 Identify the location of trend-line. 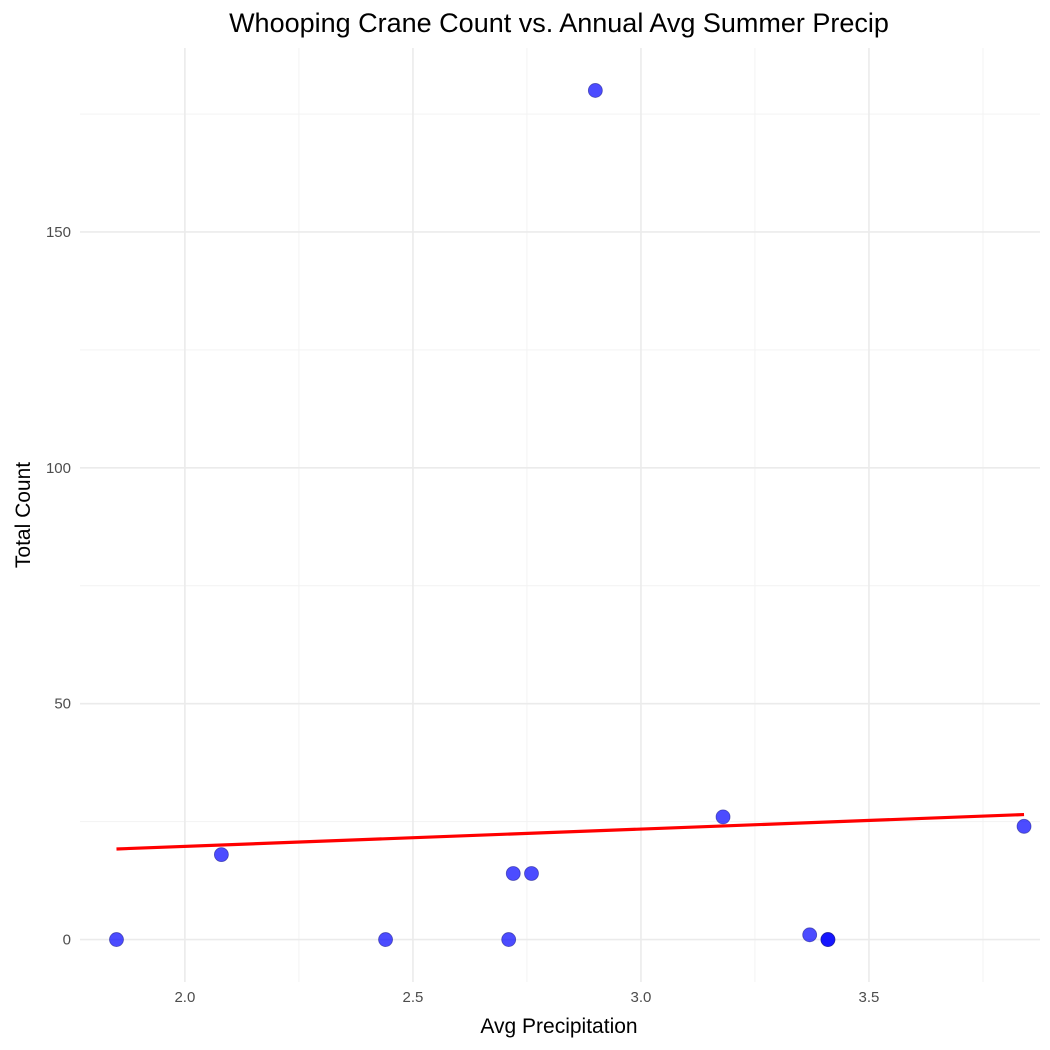
(570, 831).